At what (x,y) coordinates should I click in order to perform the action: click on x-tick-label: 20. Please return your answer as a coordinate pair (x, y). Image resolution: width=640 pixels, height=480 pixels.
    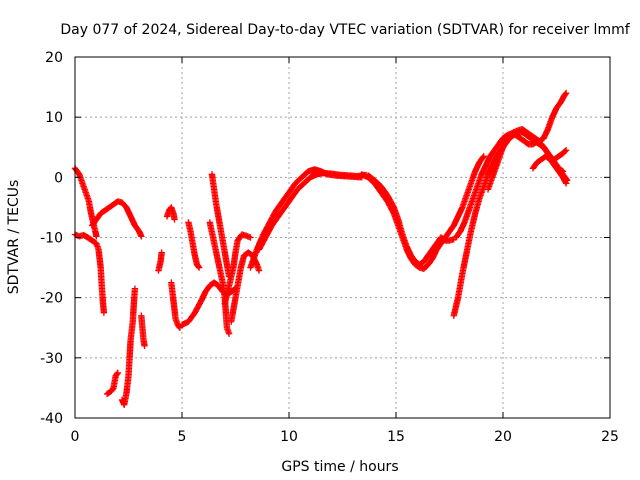
    Looking at the image, I should click on (503, 437).